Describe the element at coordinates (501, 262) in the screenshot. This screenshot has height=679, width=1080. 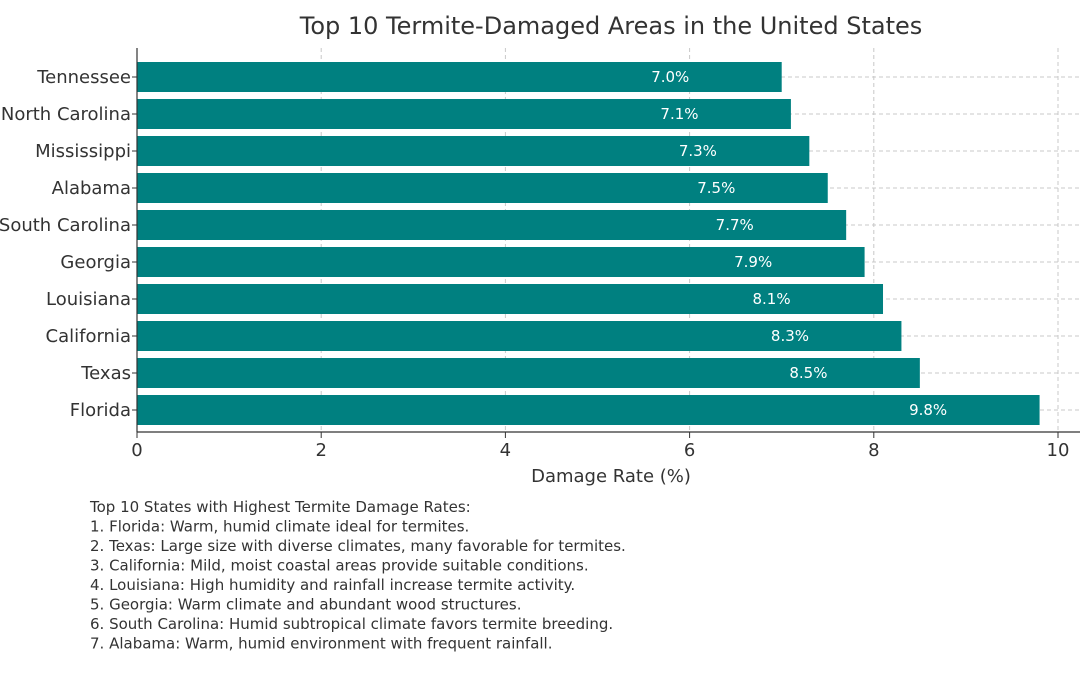
I see `bar-georgia` at that location.